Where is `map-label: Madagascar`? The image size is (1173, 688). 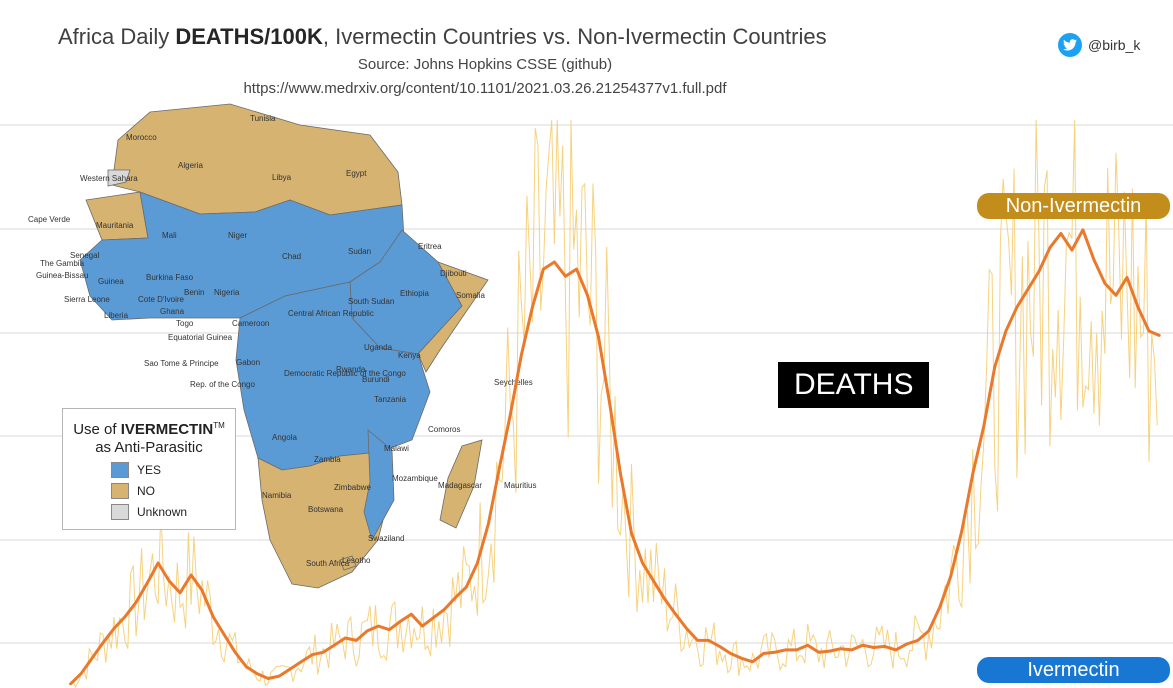
map-label: Madagascar is located at coordinates (460, 485).